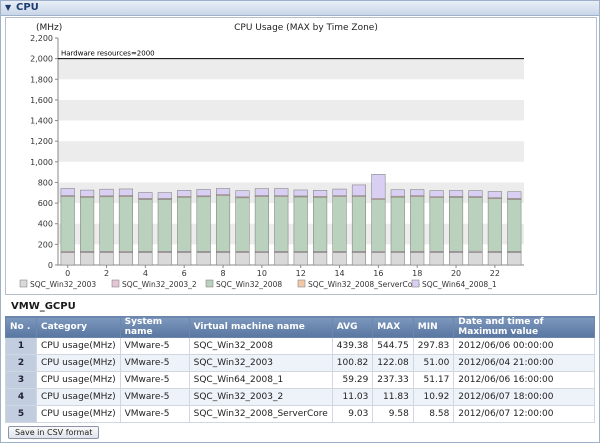  What do you see at coordinates (260, 414) in the screenshot?
I see `vm-name-cell: SQC_Win32_2008_ServerCore` at bounding box center [260, 414].